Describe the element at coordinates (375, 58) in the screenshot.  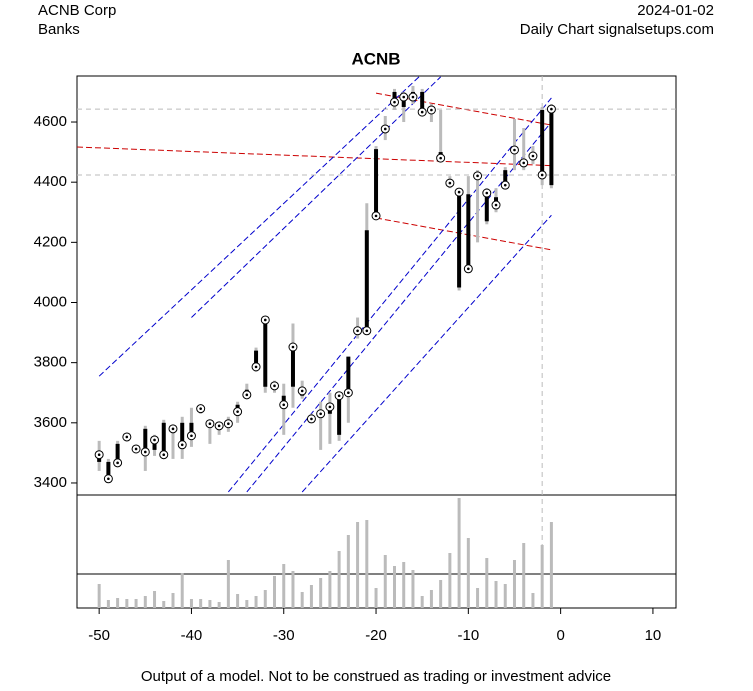
I see `chart-title: ACNB` at that location.